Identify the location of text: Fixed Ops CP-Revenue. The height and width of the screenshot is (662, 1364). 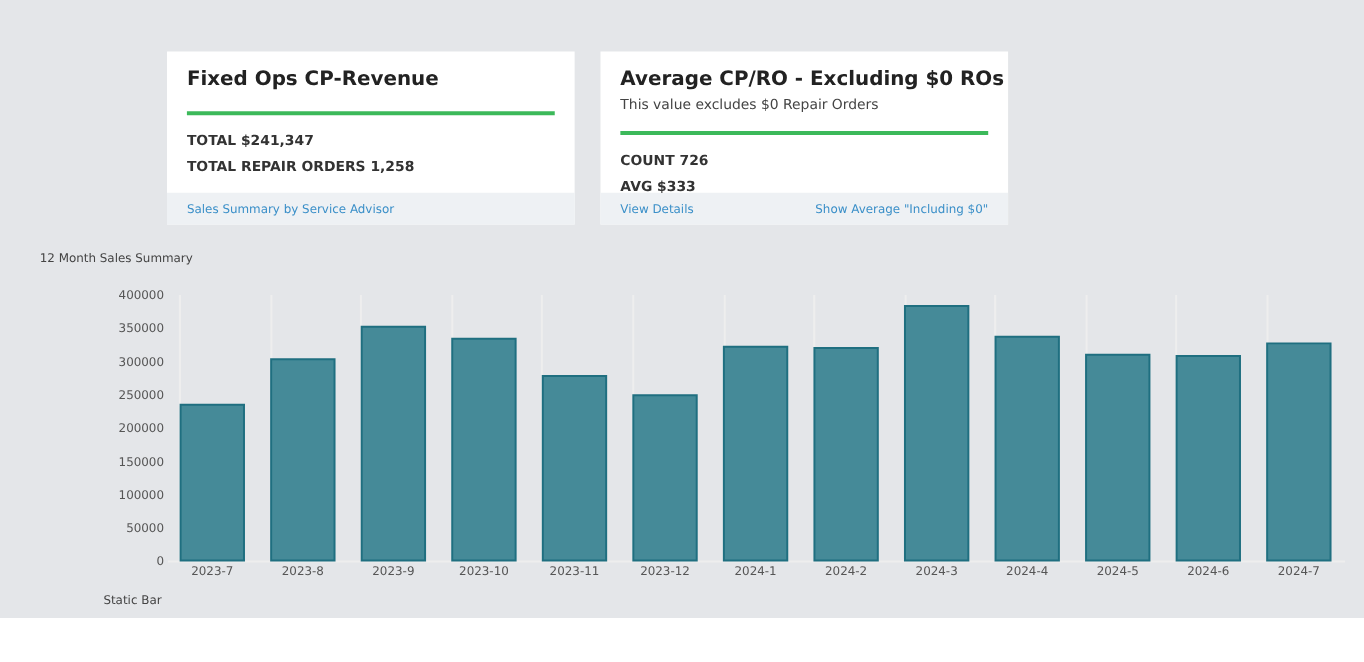
(313, 80).